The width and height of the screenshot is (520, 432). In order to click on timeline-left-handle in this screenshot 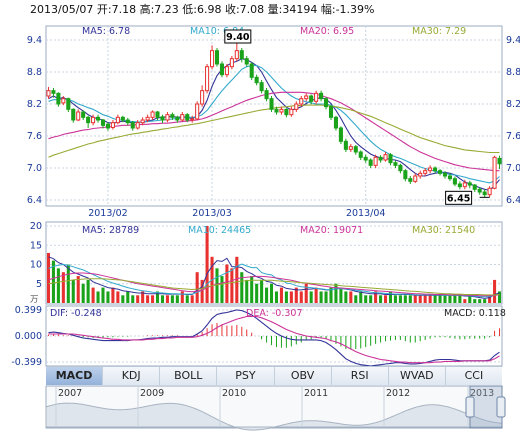, I will do `click(470, 407)`.